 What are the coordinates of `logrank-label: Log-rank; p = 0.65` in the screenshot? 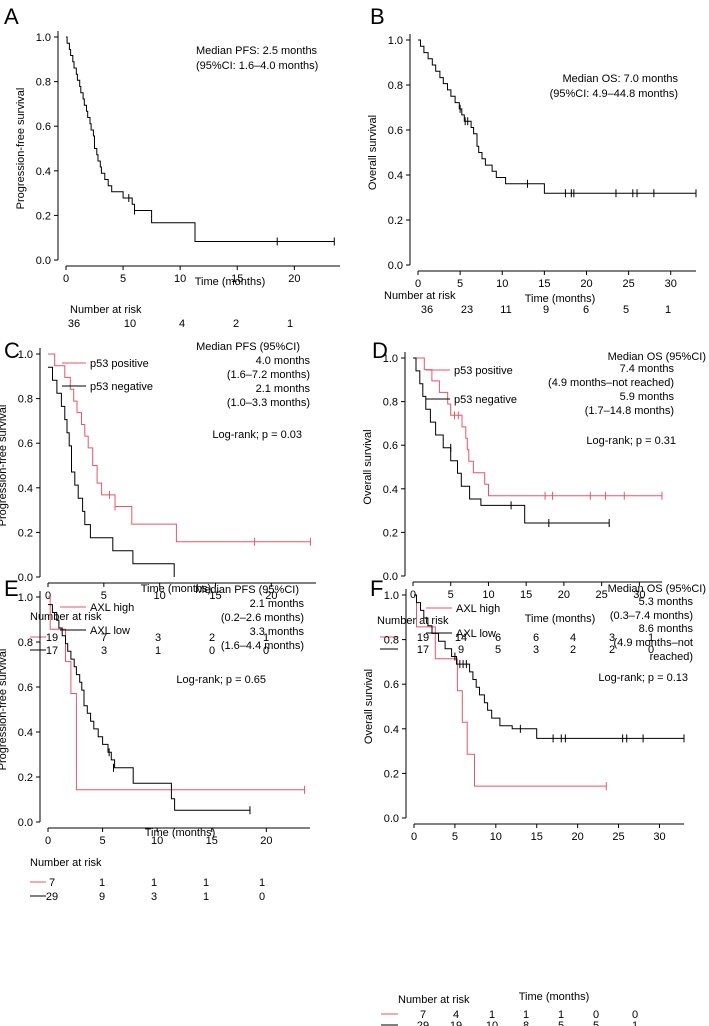 It's located at (221, 680).